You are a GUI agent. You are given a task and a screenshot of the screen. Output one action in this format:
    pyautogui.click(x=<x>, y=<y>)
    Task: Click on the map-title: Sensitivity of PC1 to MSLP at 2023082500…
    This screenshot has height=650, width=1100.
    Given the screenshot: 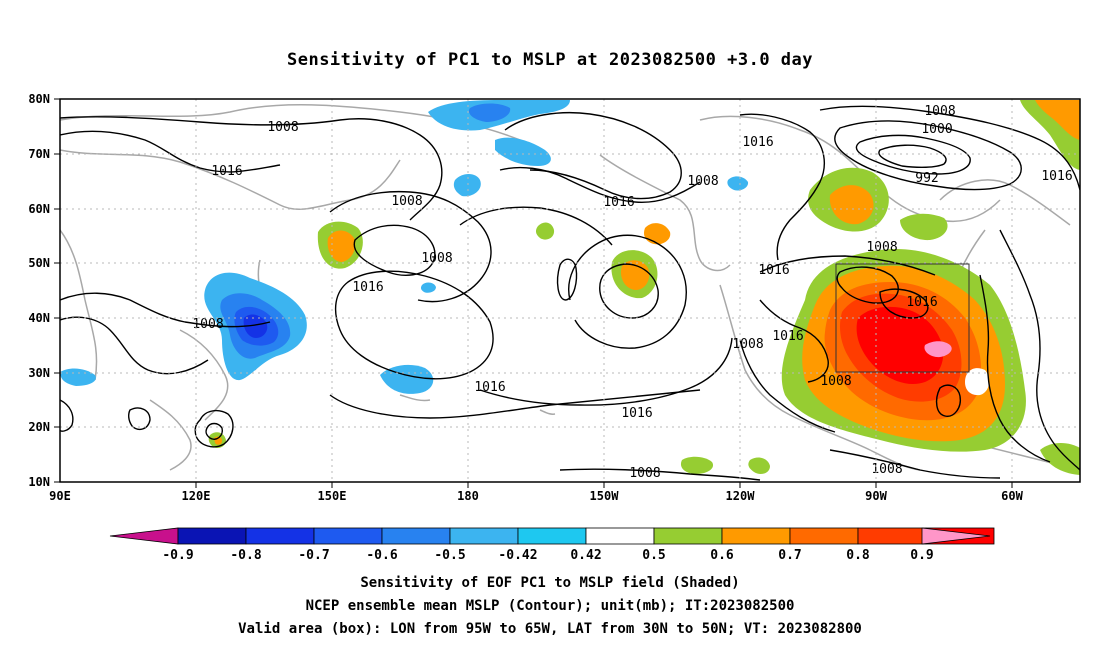 What is the action you would take?
    pyautogui.click(x=549, y=60)
    